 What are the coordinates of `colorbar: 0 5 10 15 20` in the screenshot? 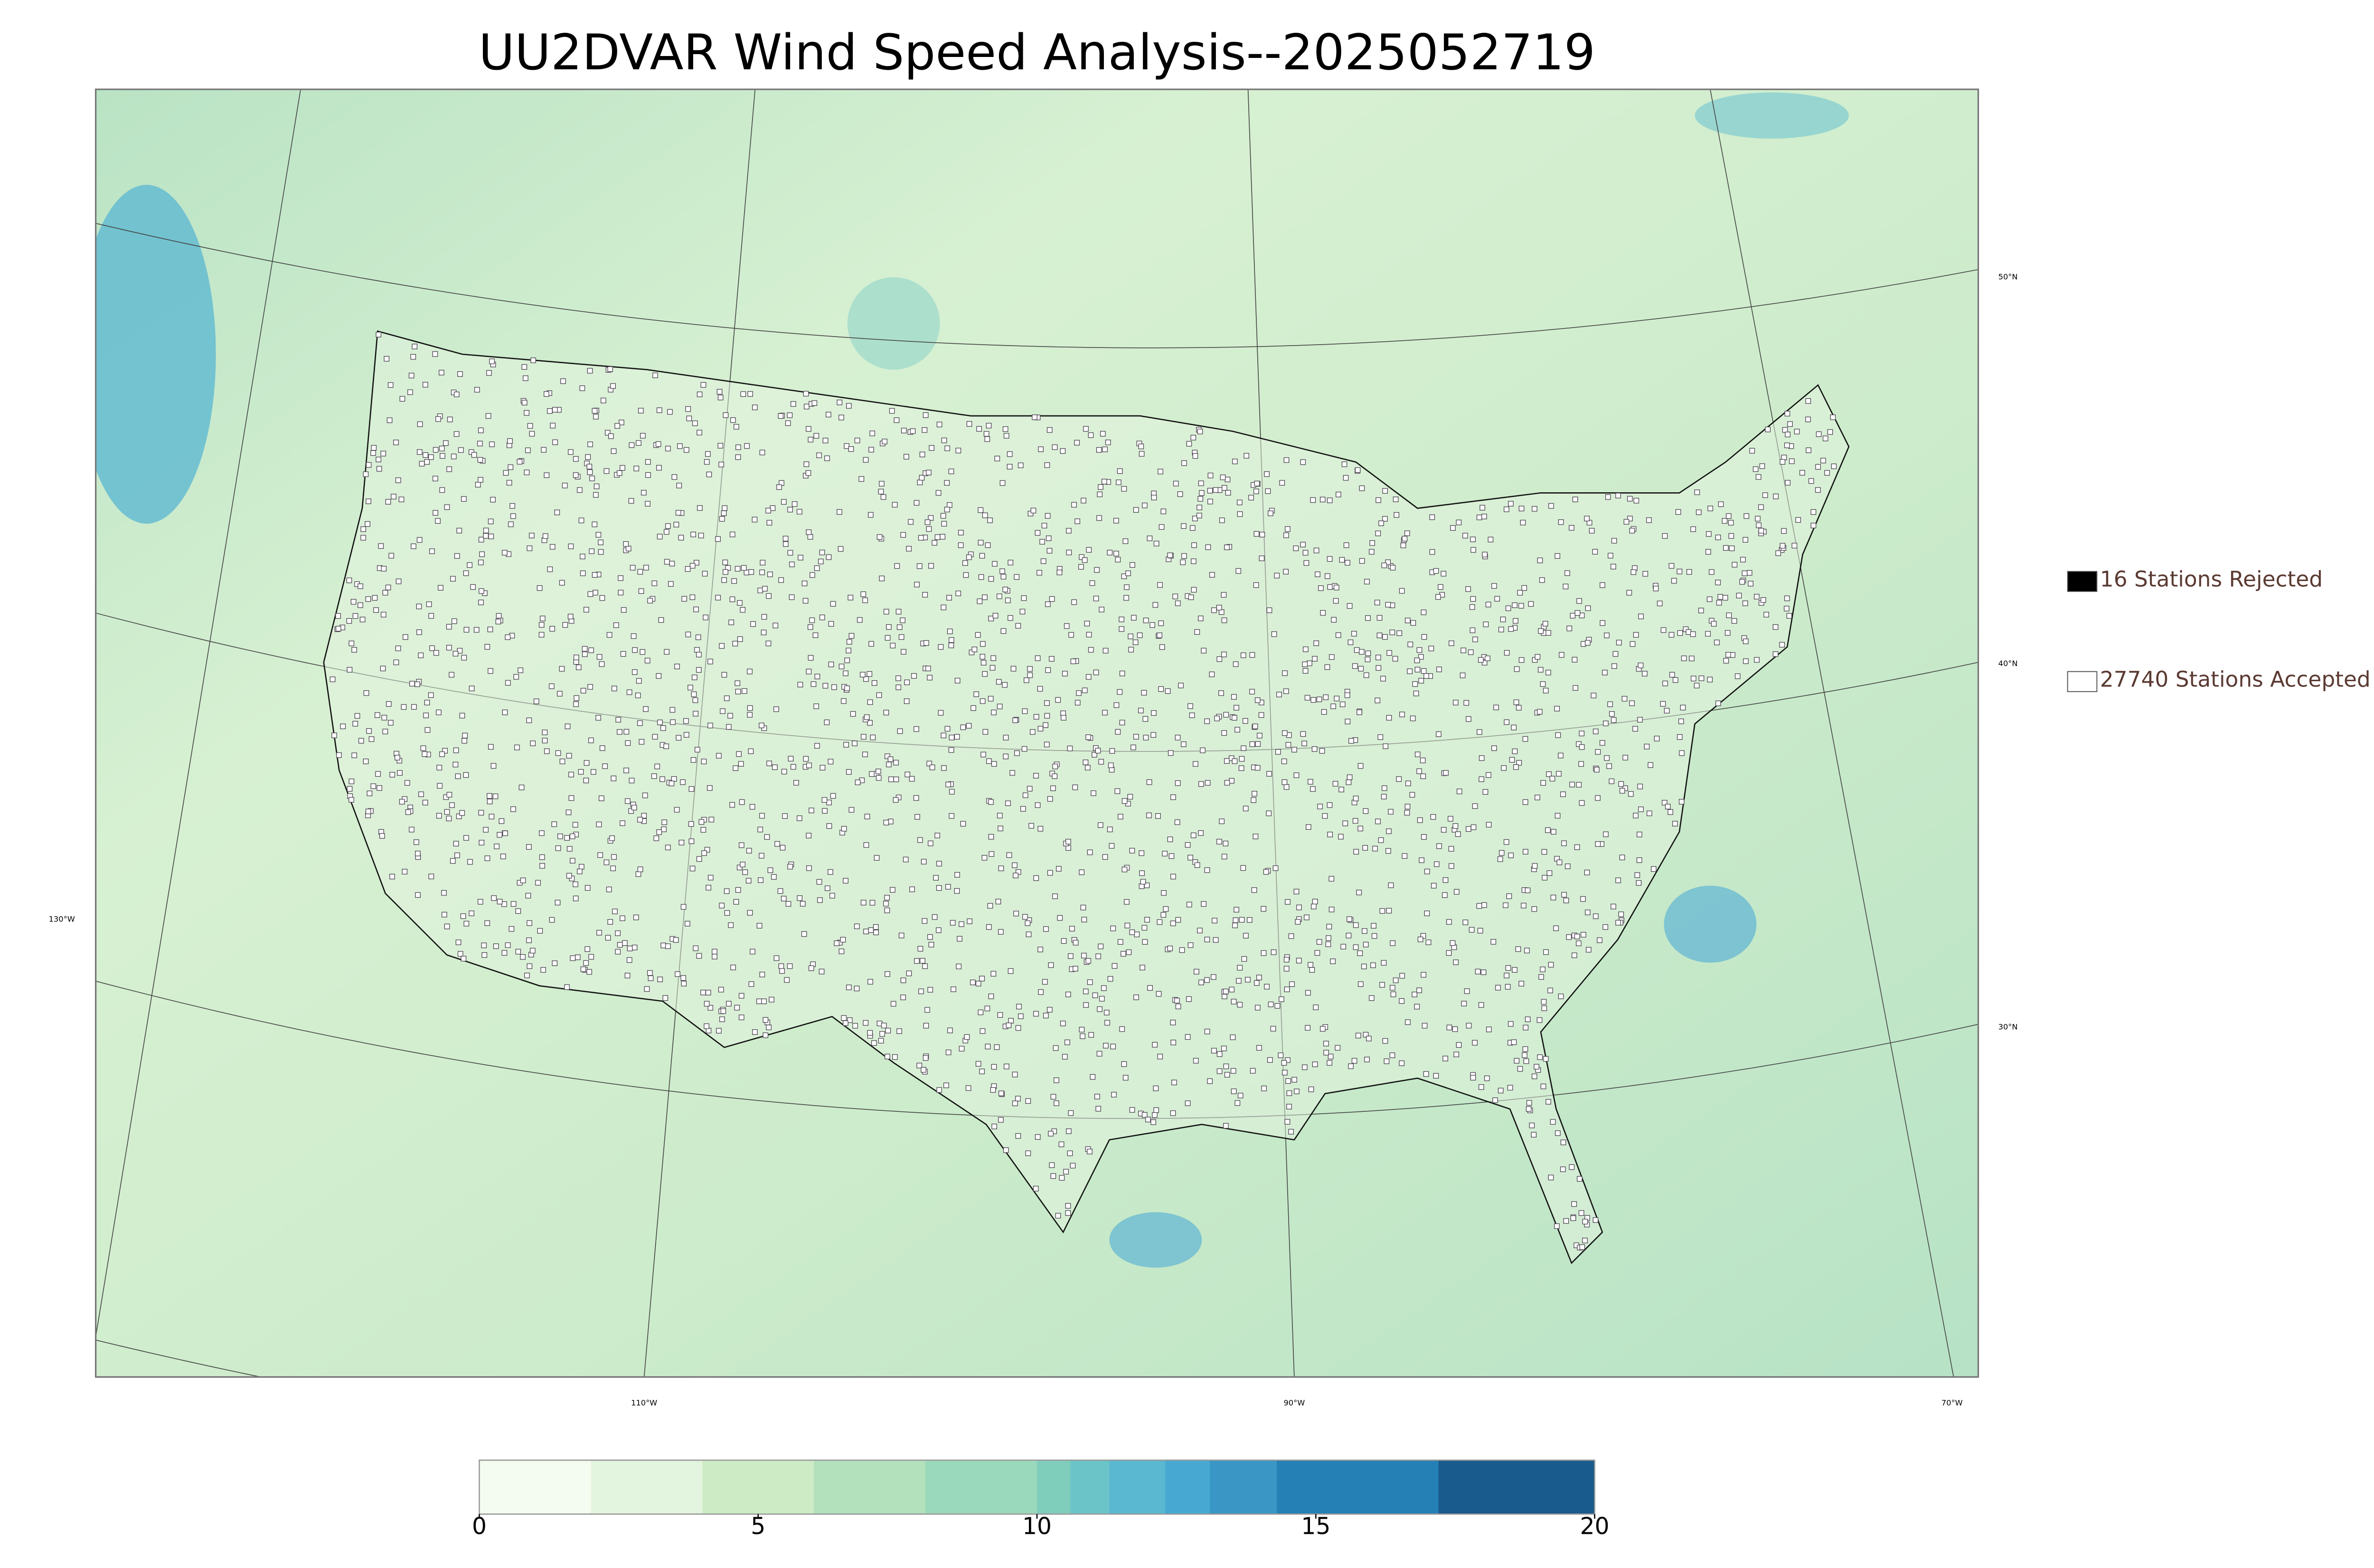 It's located at (1041, 1499).